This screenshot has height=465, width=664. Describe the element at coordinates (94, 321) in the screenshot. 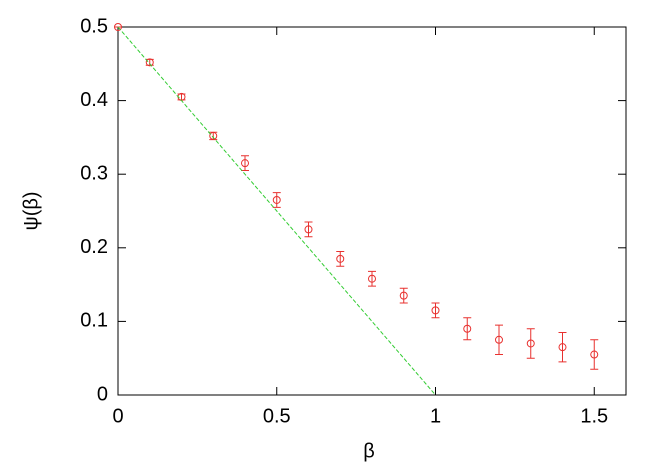

I see `y-tick-label: 0.1` at that location.